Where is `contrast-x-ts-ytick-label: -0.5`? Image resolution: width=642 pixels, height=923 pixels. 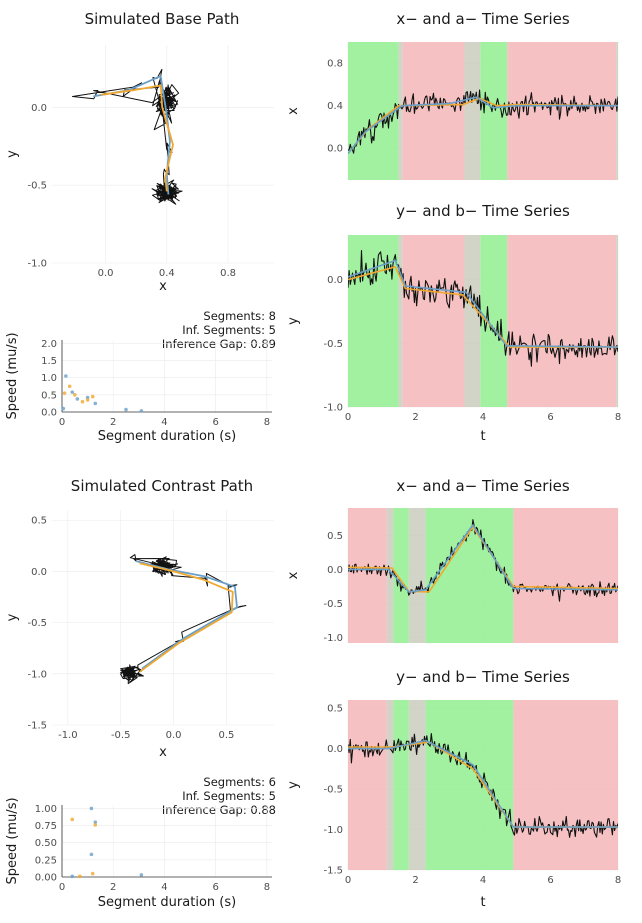 contrast-x-ts-ytick-label: -0.5 is located at coordinates (333, 604).